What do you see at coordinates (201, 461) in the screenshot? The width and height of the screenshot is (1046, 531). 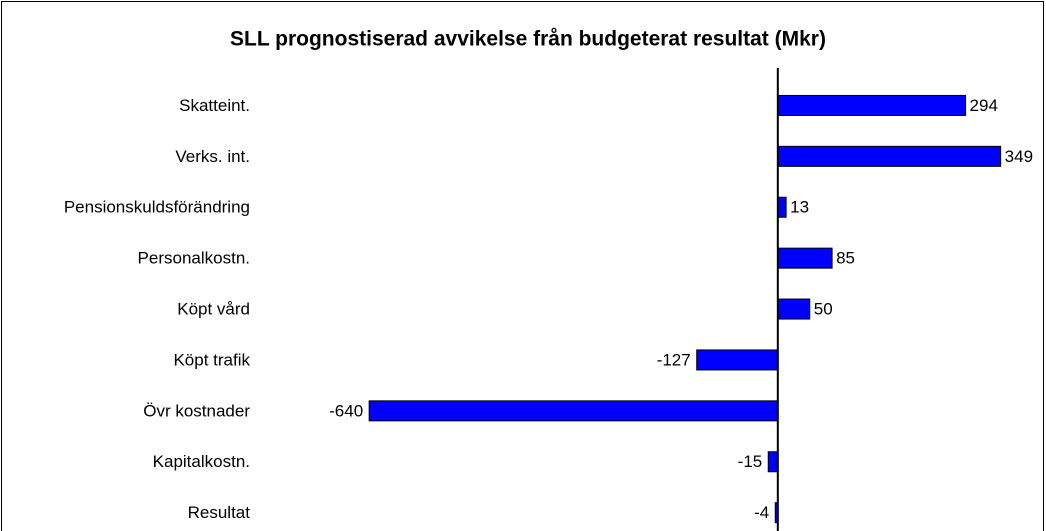 I see `y-tick-label: Kapitalkostn.` at bounding box center [201, 461].